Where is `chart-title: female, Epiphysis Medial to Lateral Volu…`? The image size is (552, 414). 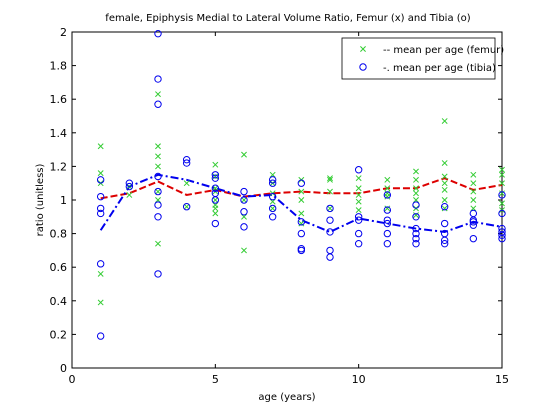 chart-title: female, Epiphysis Medial to Lateral Volu… is located at coordinates (287, 18).